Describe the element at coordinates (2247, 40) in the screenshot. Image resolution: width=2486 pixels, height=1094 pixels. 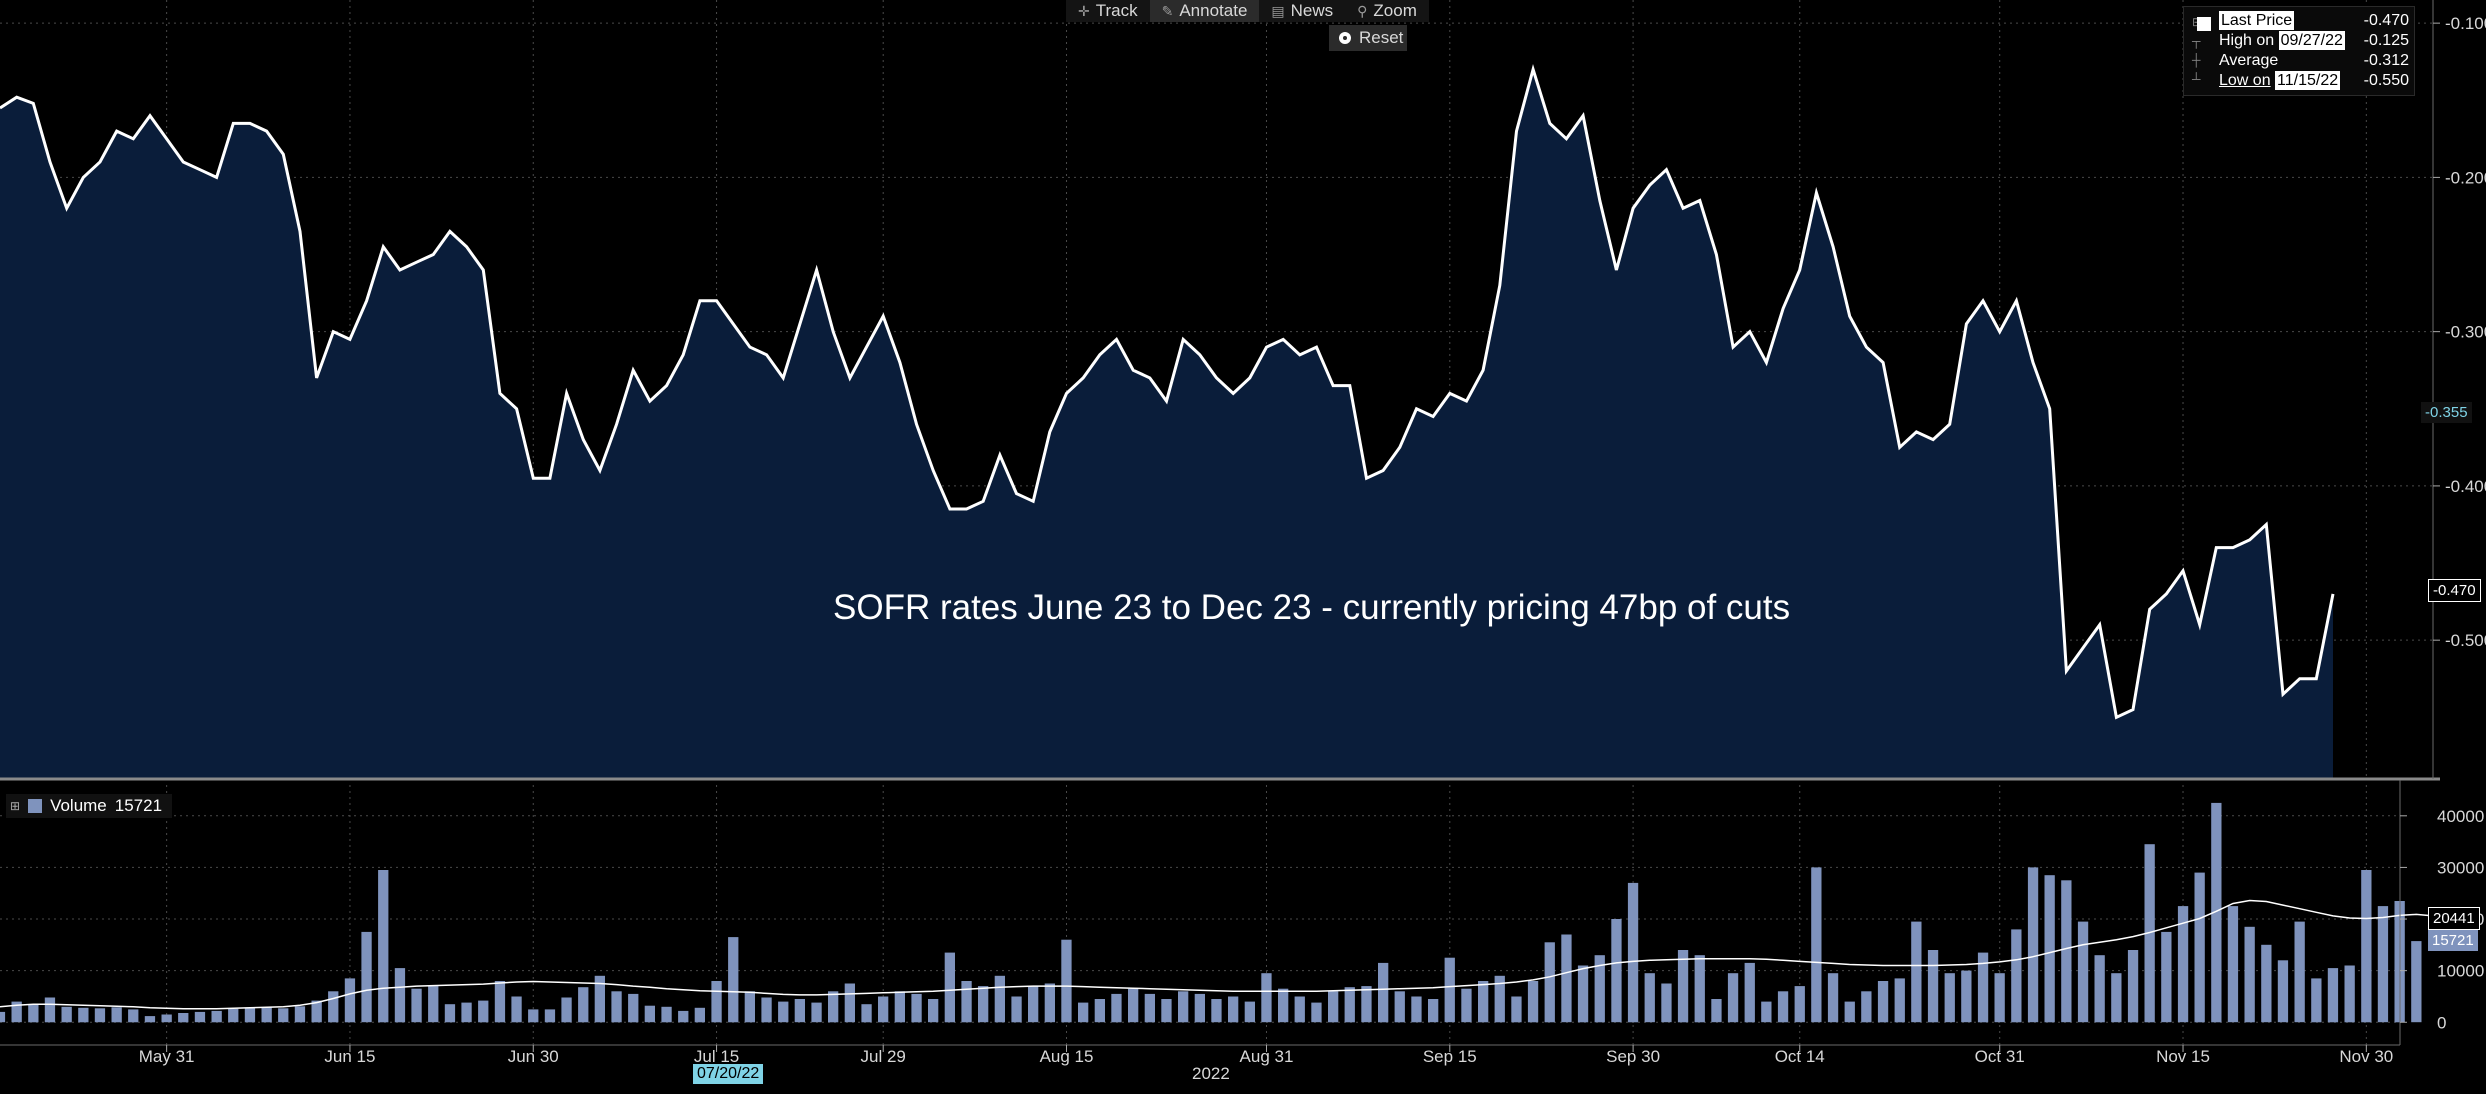
I see `high-label: High on` at that location.